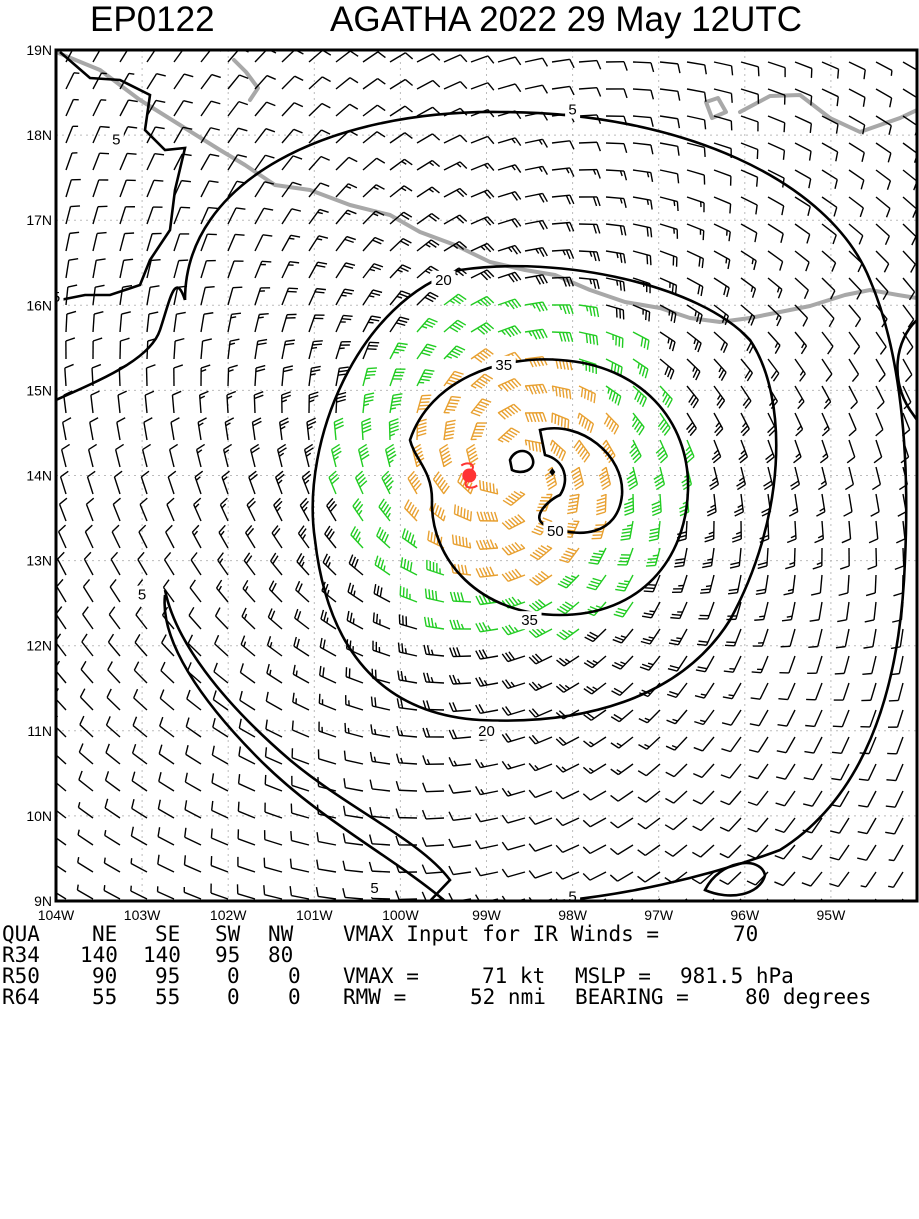 The image size is (919, 1219). I want to click on lon-tick-label: 96W, so click(745, 915).